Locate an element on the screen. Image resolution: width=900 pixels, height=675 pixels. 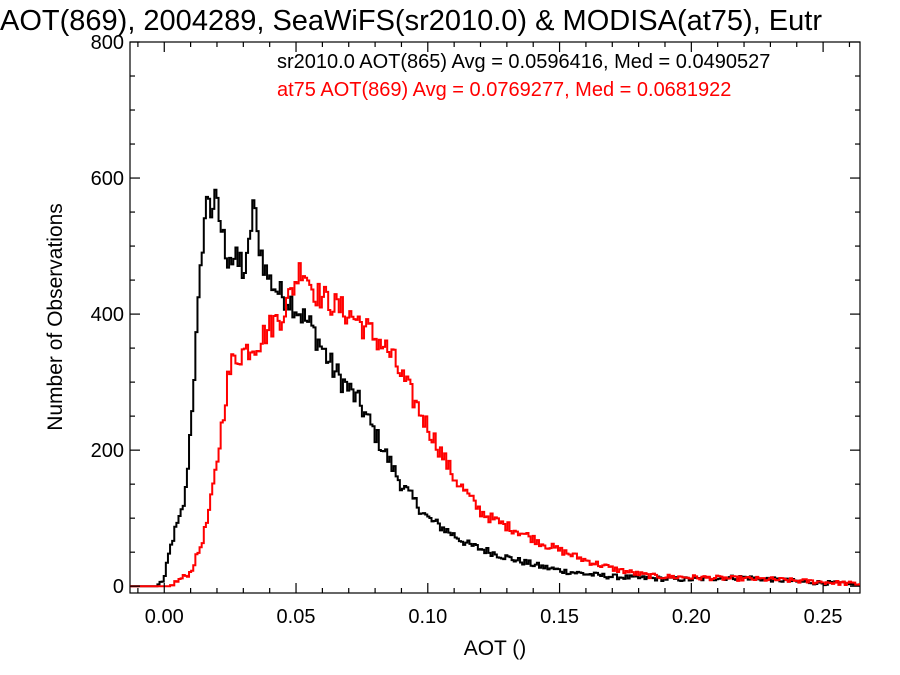
x-tick-label: 0.20 is located at coordinates (691, 617).